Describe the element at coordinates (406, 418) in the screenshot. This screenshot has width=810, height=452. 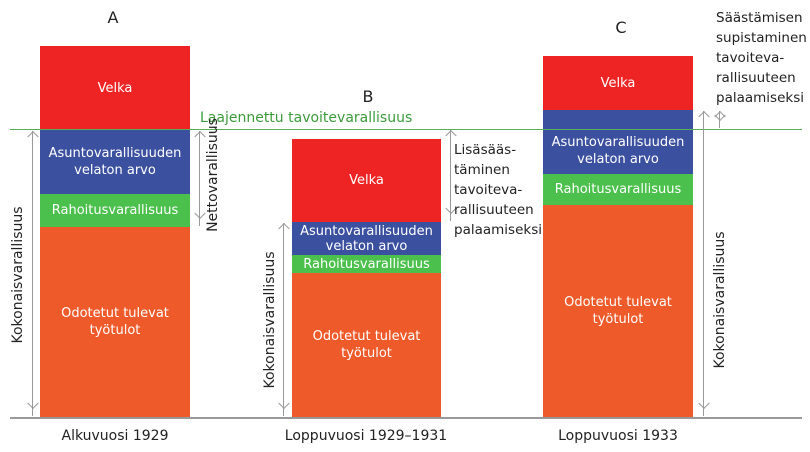
I see `baseline` at that location.